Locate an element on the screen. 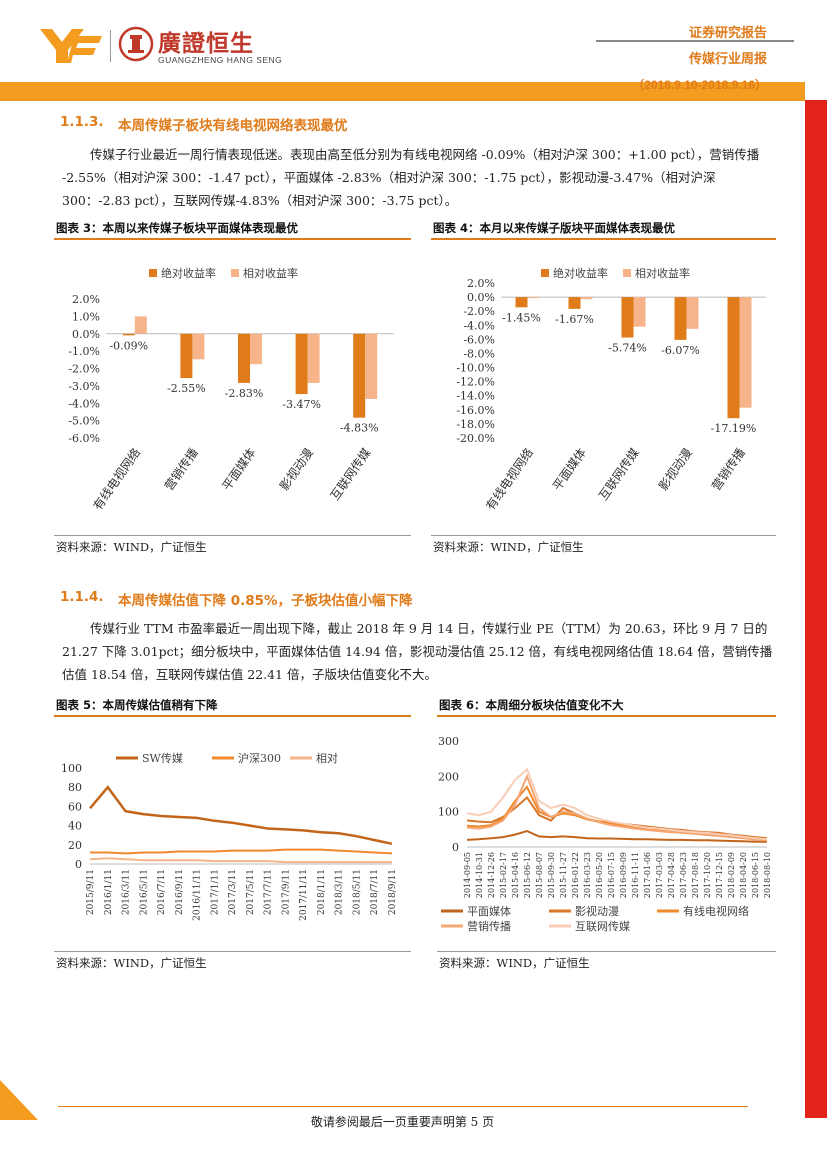 This screenshot has width=827, height=1169. x-tick-label: 2018/9/11 is located at coordinates (393, 892).